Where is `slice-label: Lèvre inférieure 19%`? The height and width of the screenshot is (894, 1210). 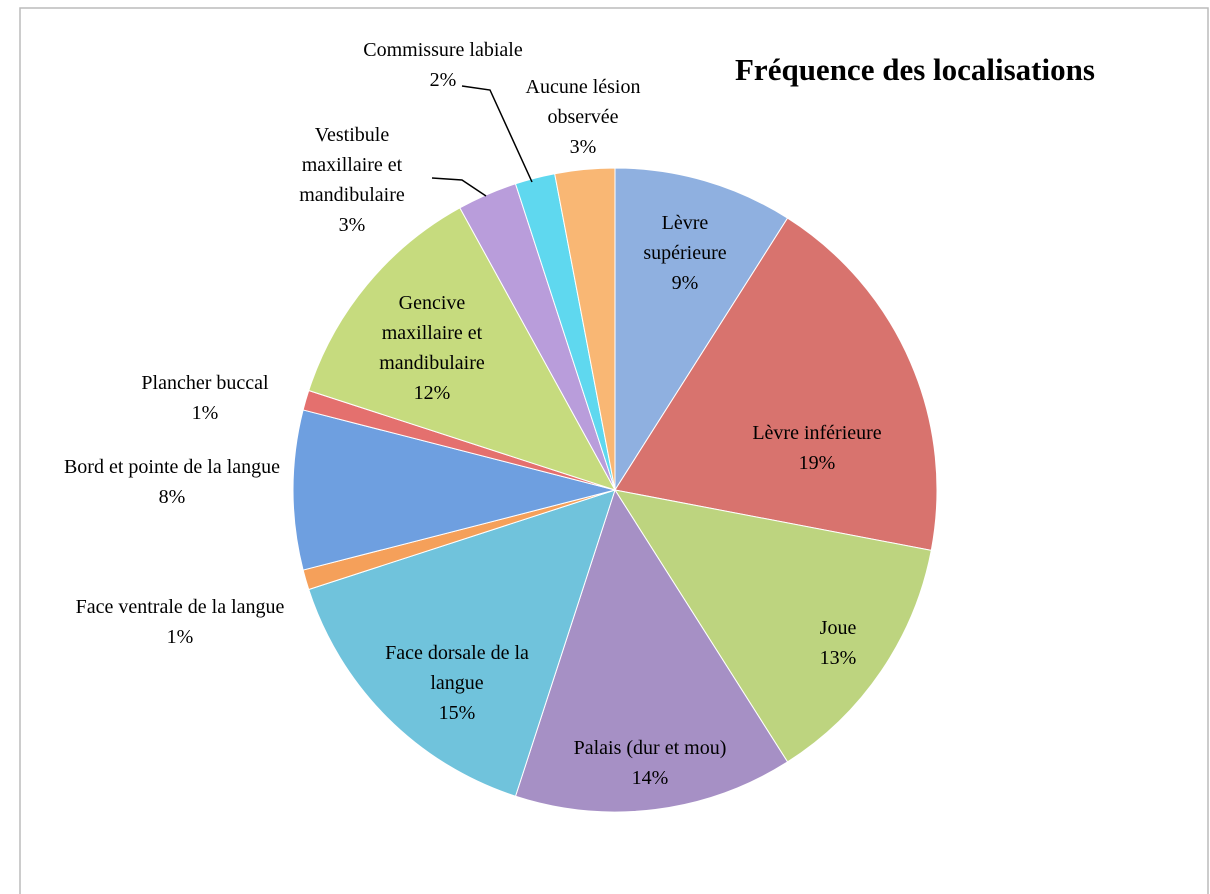 slice-label: Lèvre inférieure 19% is located at coordinates (817, 448).